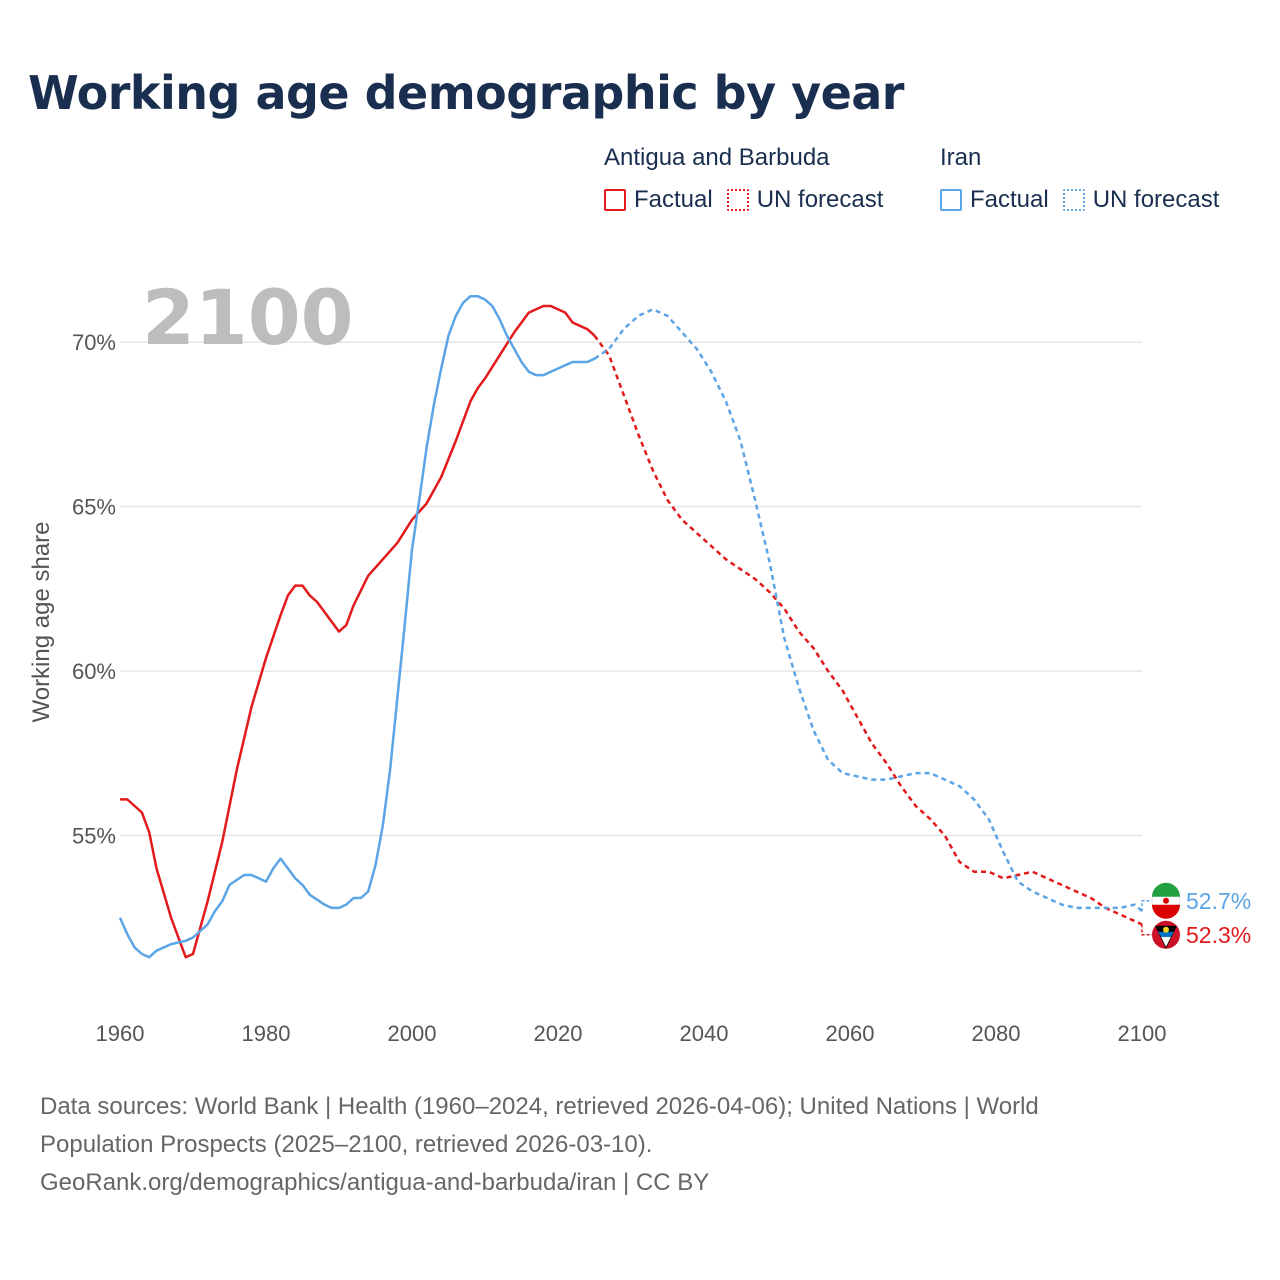  I want to click on year-watermark: 2100, so click(248, 317).